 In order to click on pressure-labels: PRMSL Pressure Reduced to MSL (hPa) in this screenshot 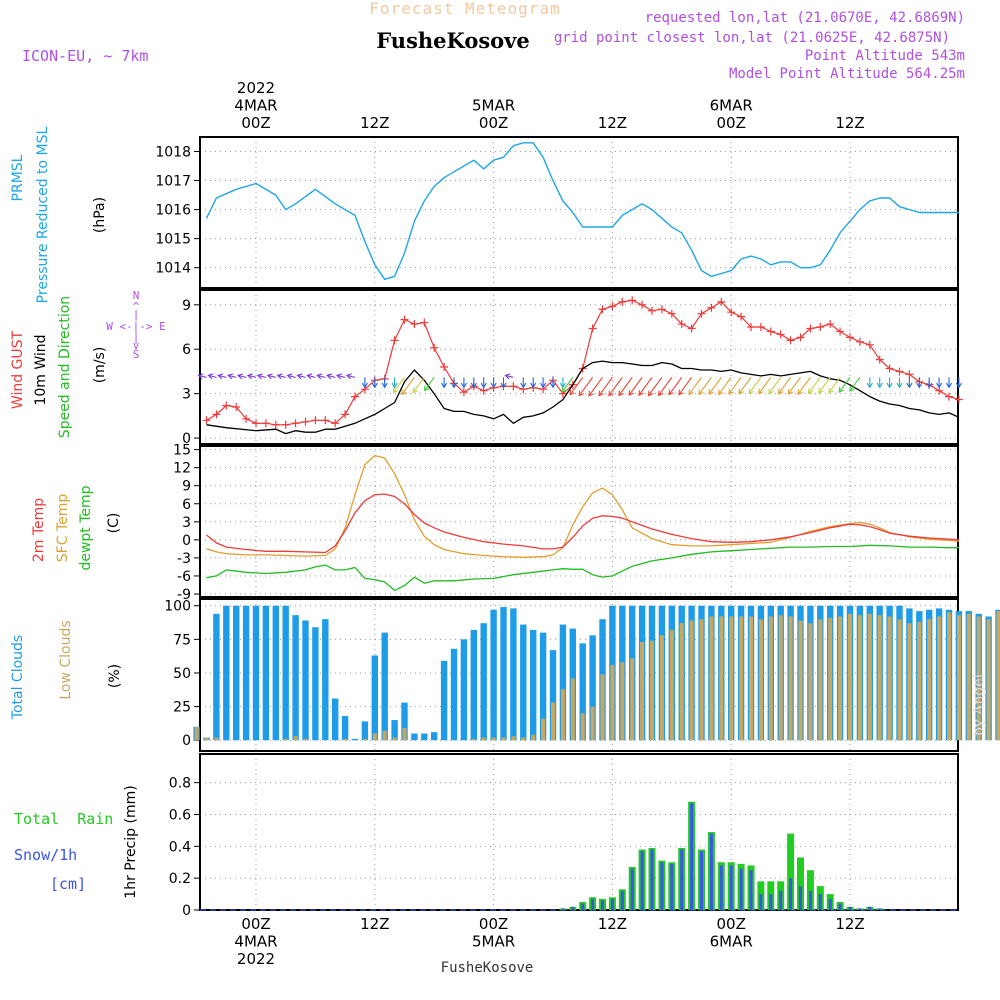, I will do `click(59, 214)`.